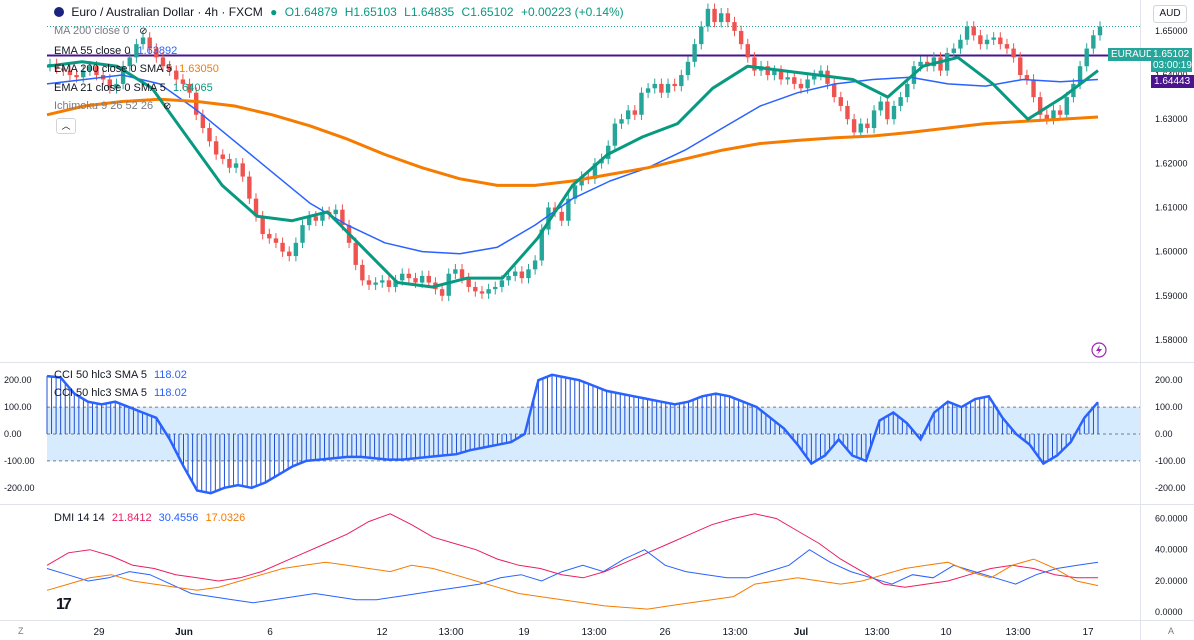  What do you see at coordinates (122, 393) in the screenshot?
I see `cci-legend-2: CCI 50 hlc3 SMA 5 118.02` at bounding box center [122, 393].